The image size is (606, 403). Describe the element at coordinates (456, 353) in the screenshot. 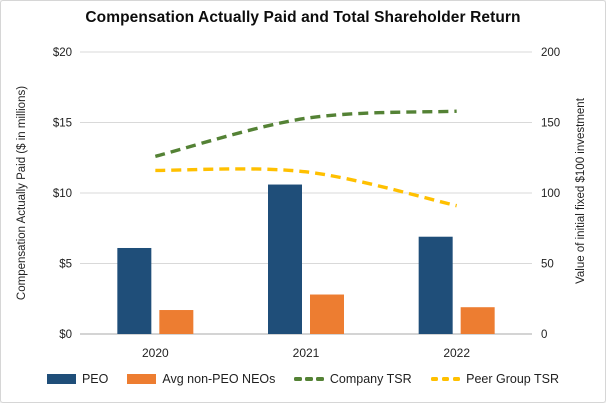

I see `svg-text: 2022` at that location.